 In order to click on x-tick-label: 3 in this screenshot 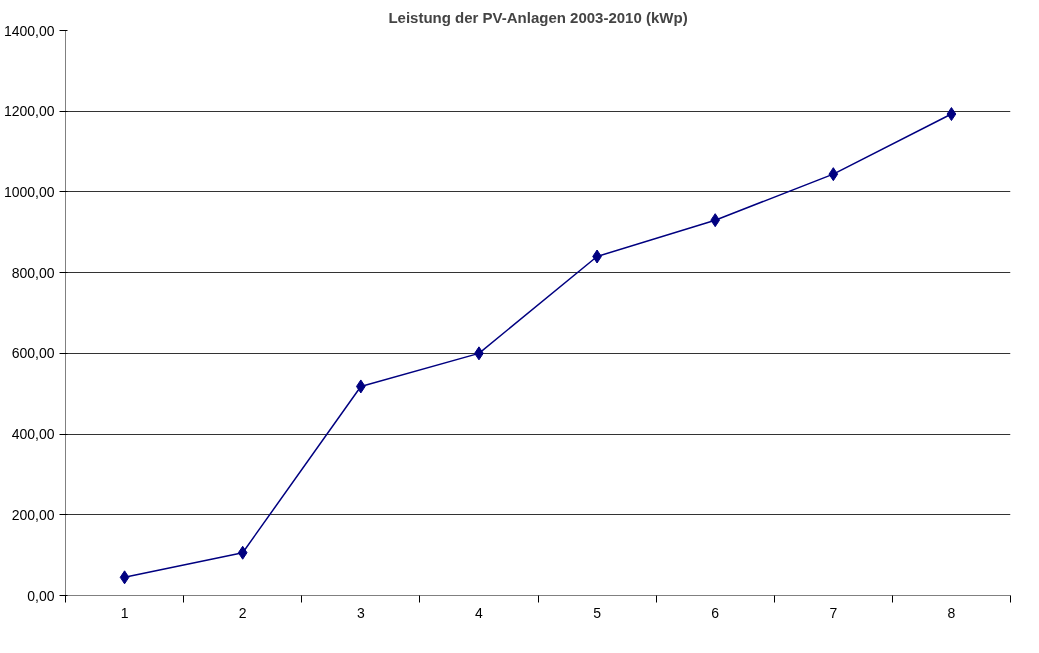, I will do `click(360, 612)`.